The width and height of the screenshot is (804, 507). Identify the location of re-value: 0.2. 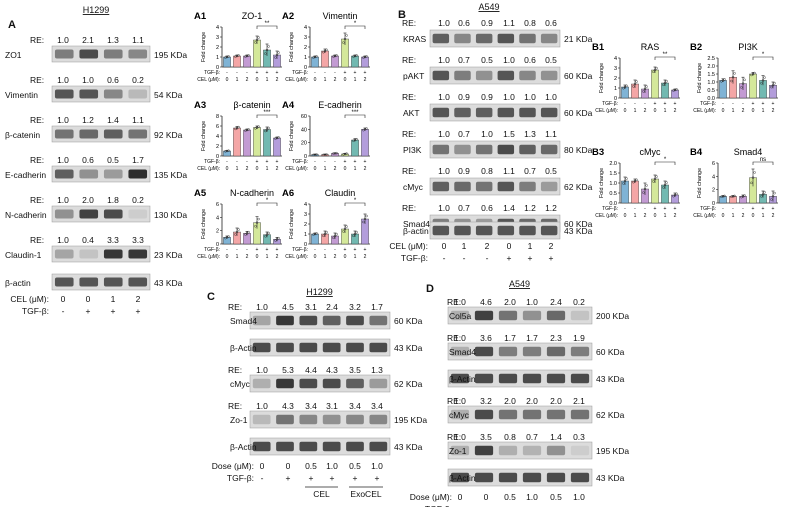
(138, 200).